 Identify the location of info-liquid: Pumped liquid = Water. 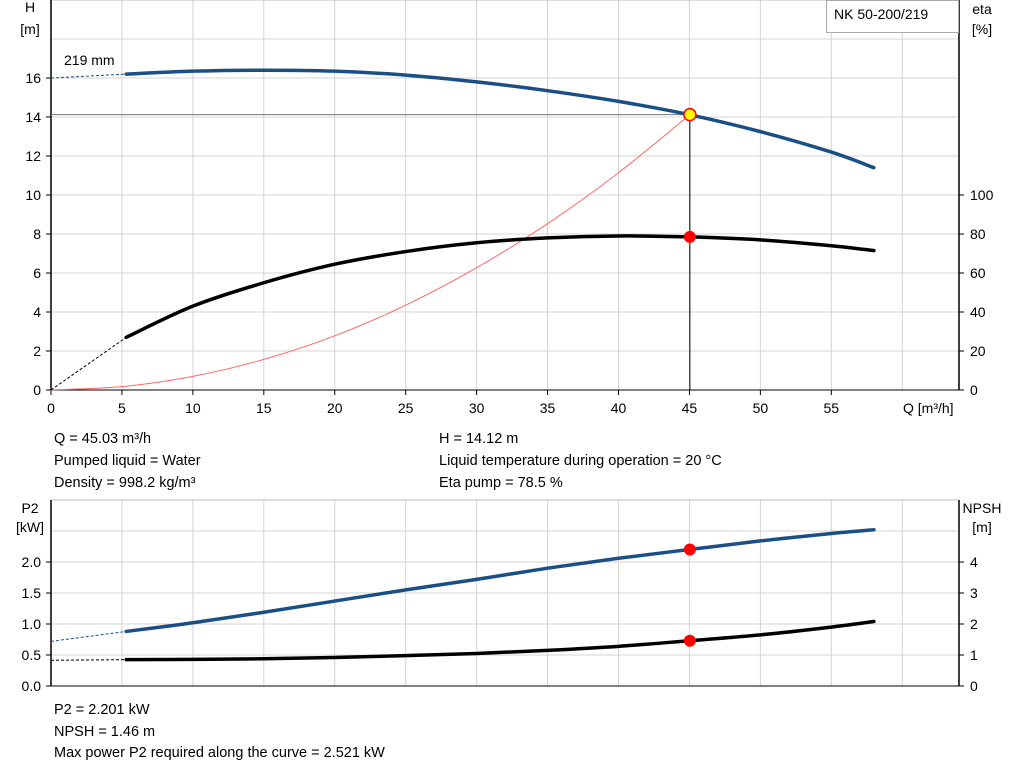
(127, 461).